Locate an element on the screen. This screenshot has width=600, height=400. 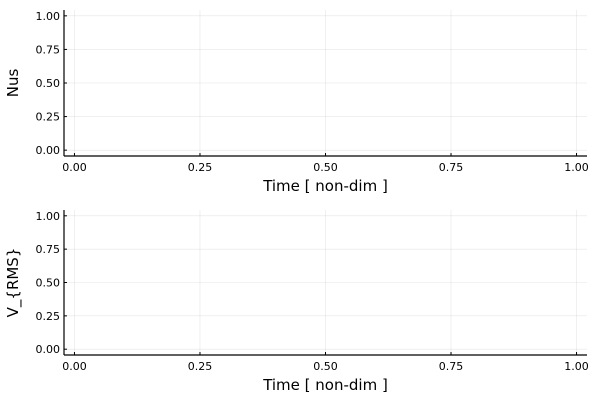
bottom-x-tick-label: 0.00 is located at coordinates (74, 366).